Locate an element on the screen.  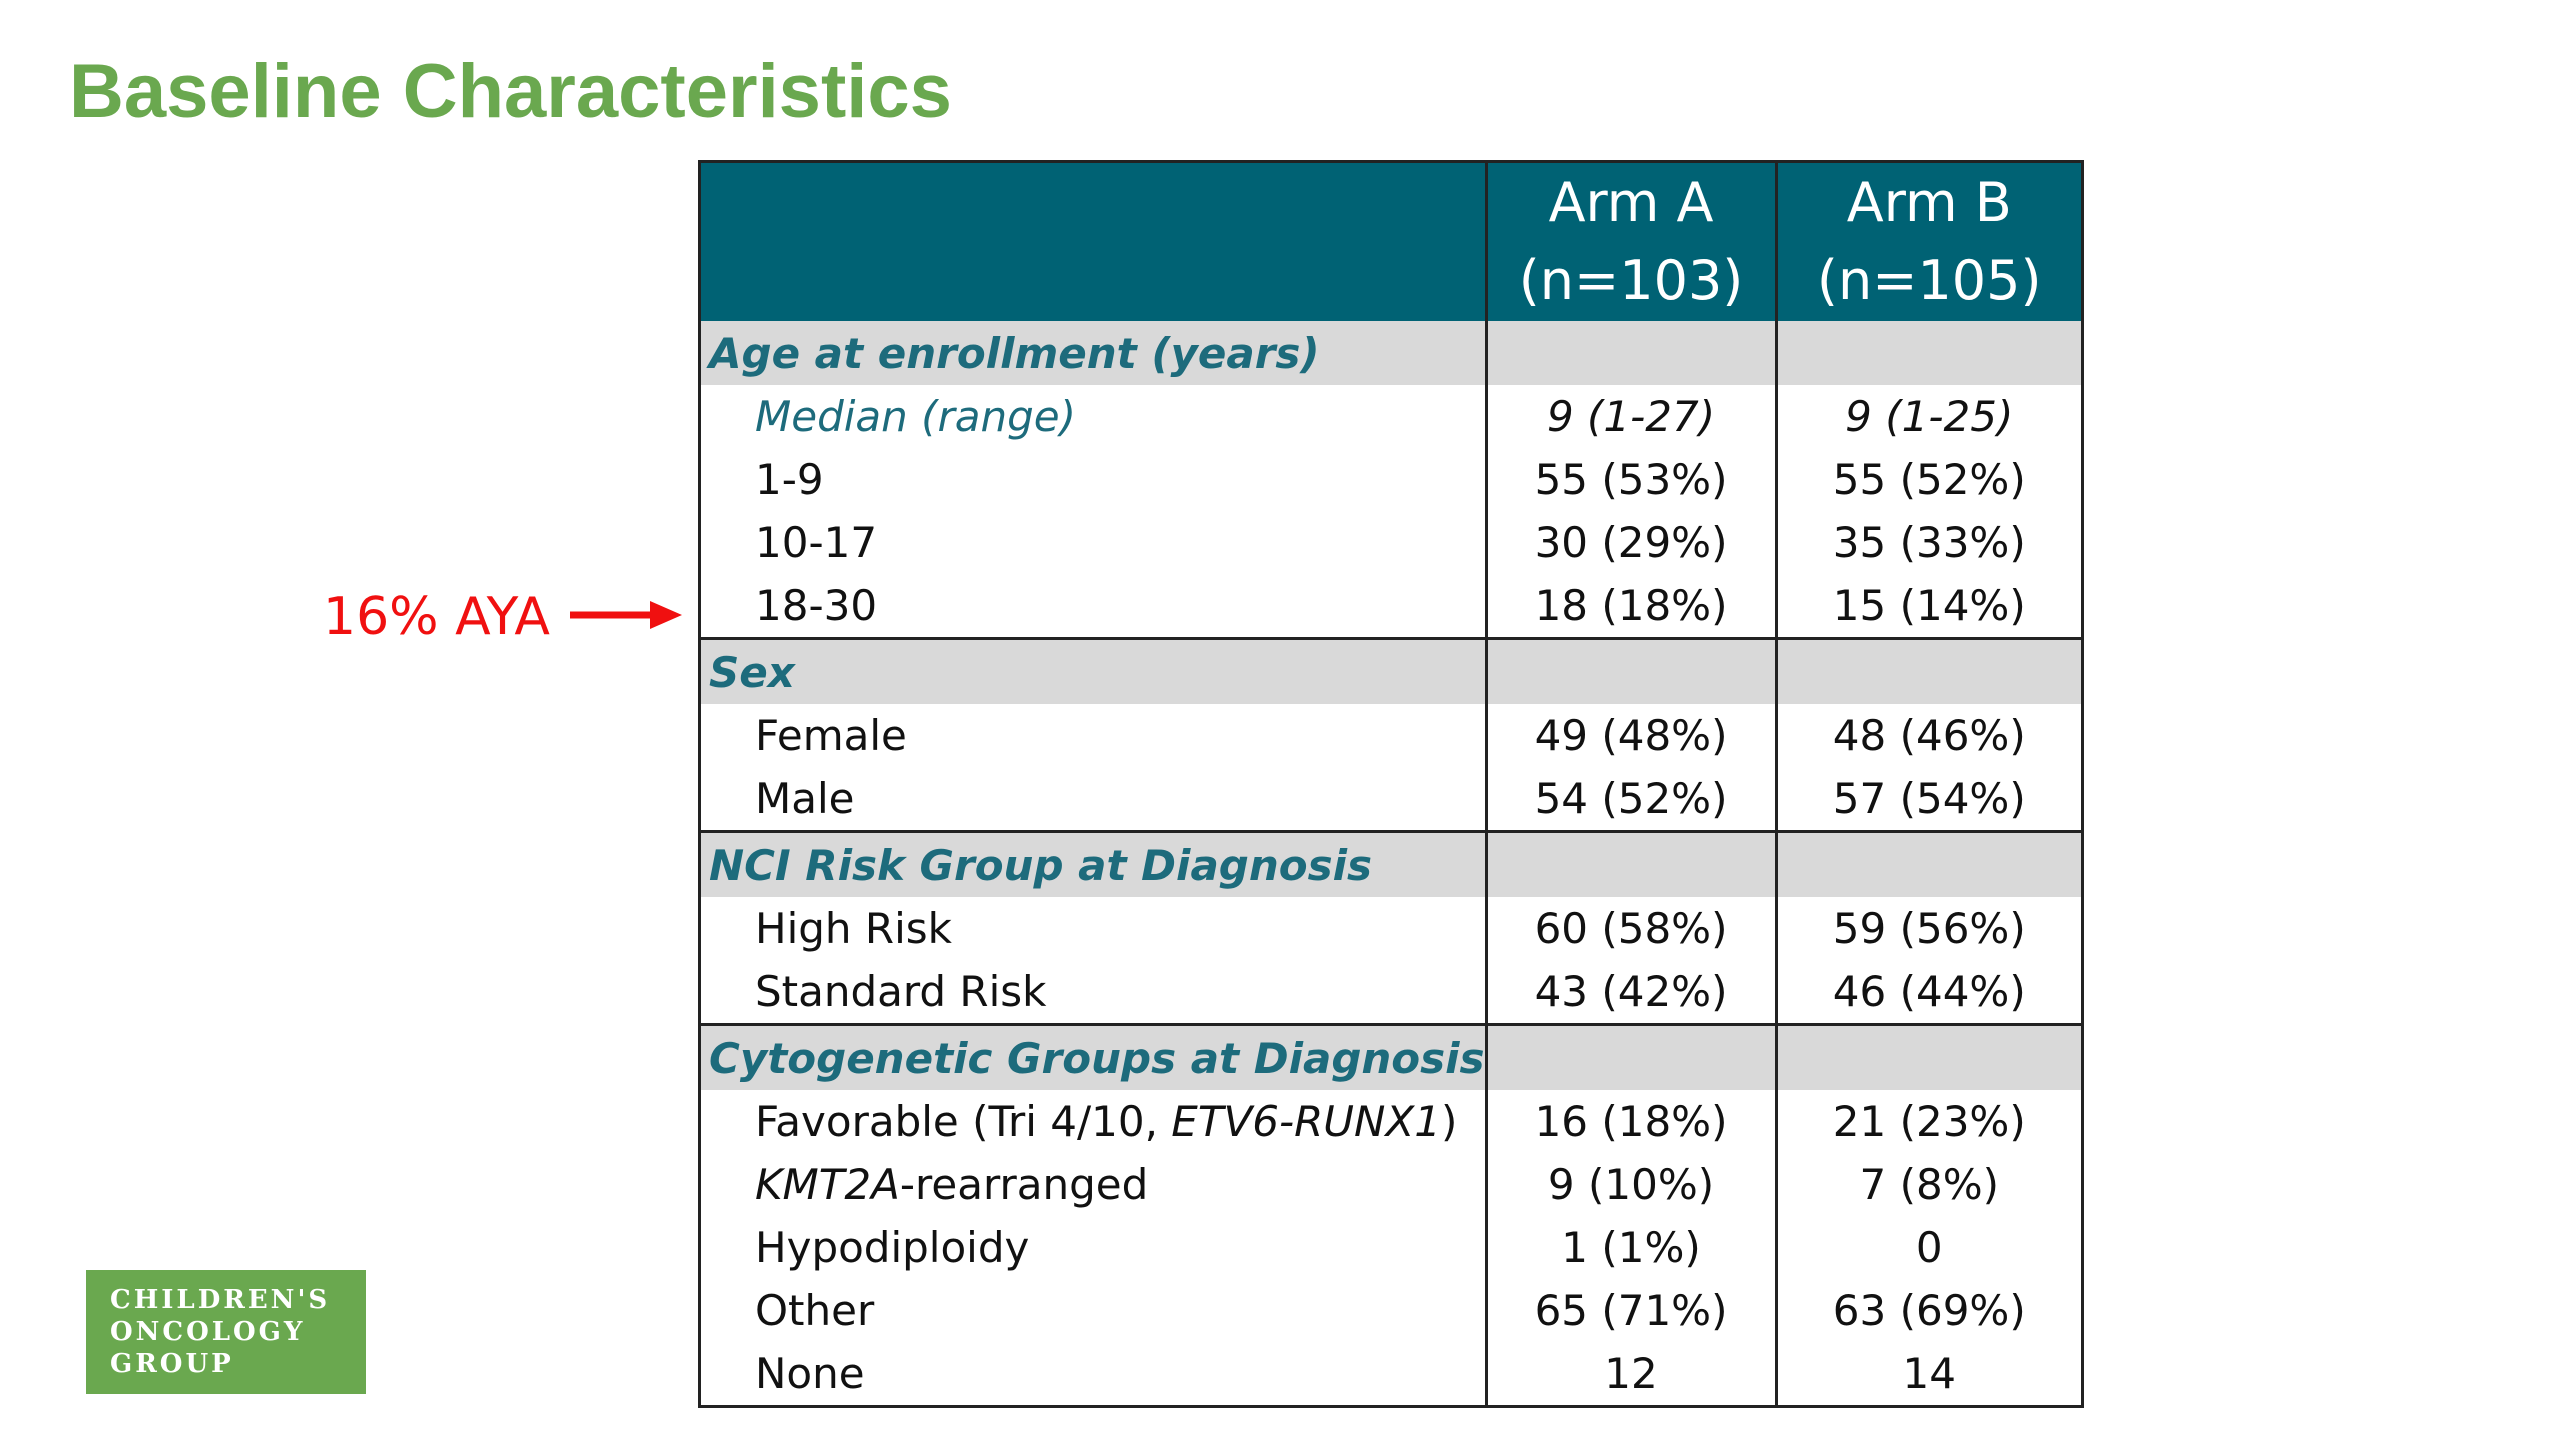
label-part: KMT2A is located at coordinates (827, 1184).